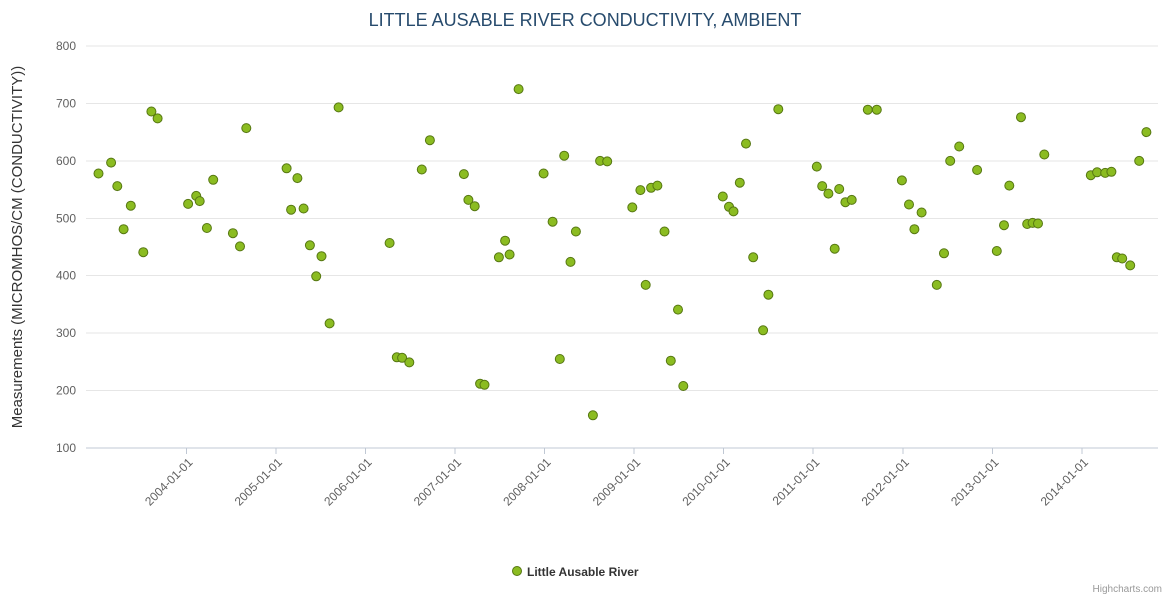  I want to click on credits-link: Highcharts.com, so click(1127, 589).